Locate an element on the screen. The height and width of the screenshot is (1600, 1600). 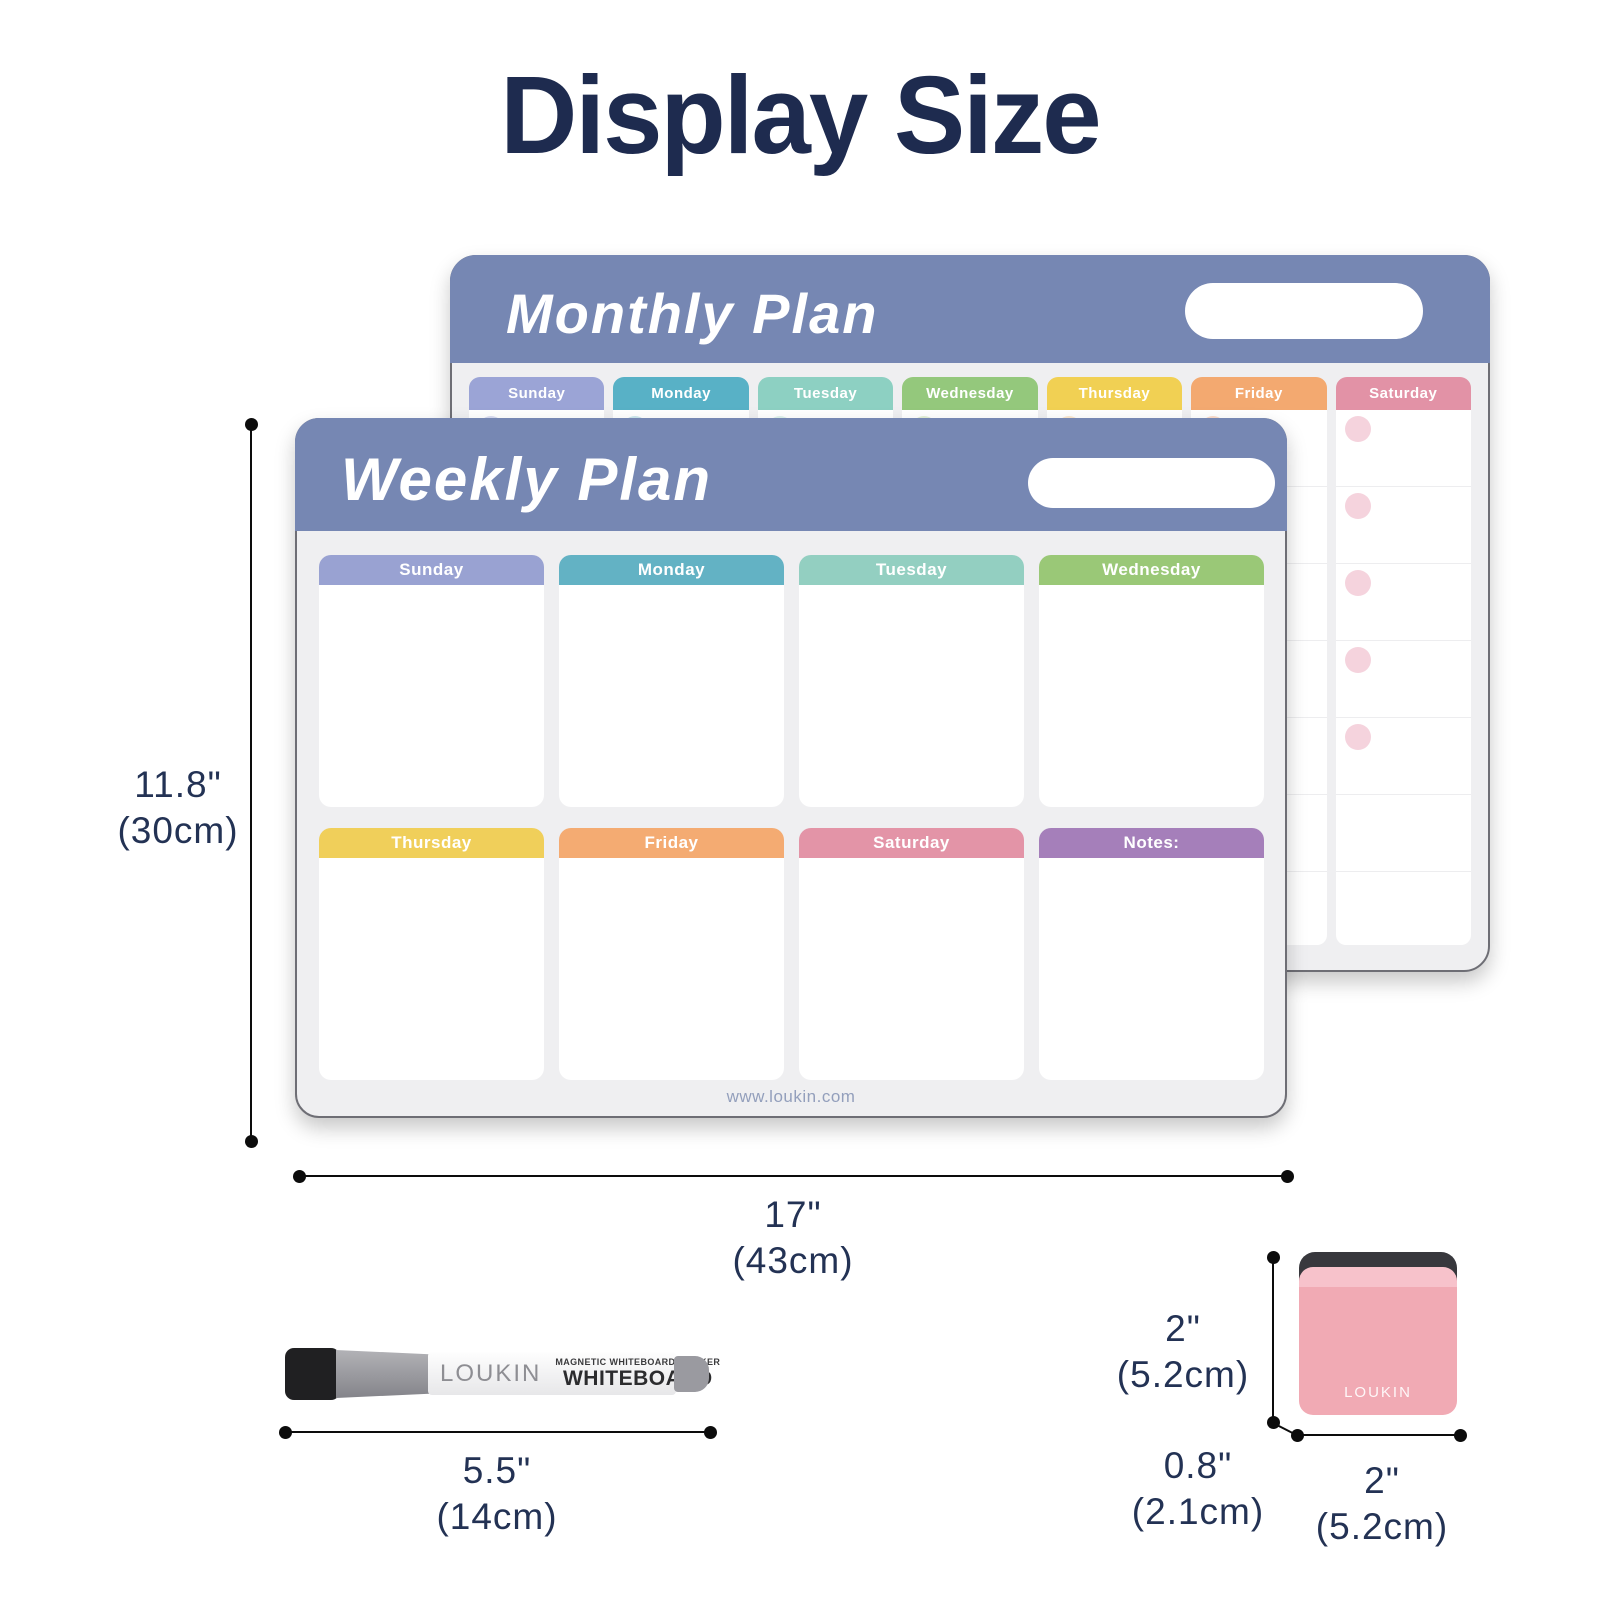
eraser-width-inches: 2" is located at coordinates (1382, 1480).